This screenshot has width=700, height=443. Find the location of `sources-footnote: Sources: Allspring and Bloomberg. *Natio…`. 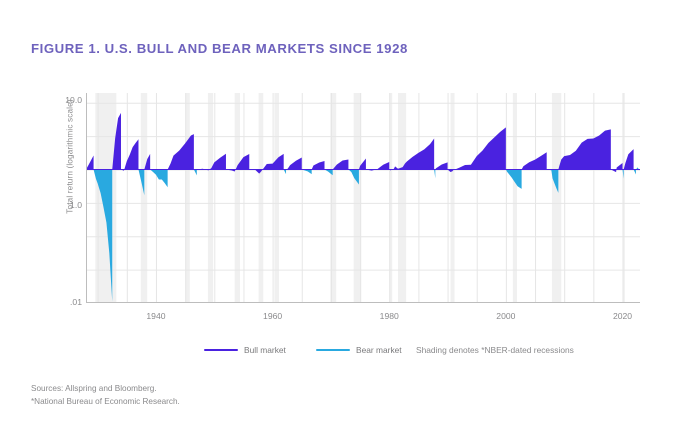

sources-footnote: Sources: Allspring and Bloomberg. *Natio… is located at coordinates (105, 395).